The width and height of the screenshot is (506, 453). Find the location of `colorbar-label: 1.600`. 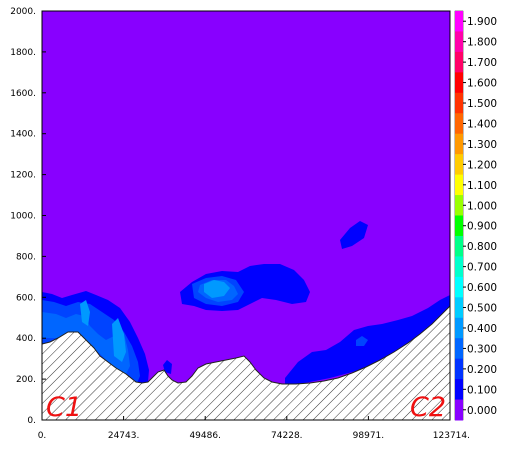

colorbar-label: 1.600 is located at coordinates (482, 84).